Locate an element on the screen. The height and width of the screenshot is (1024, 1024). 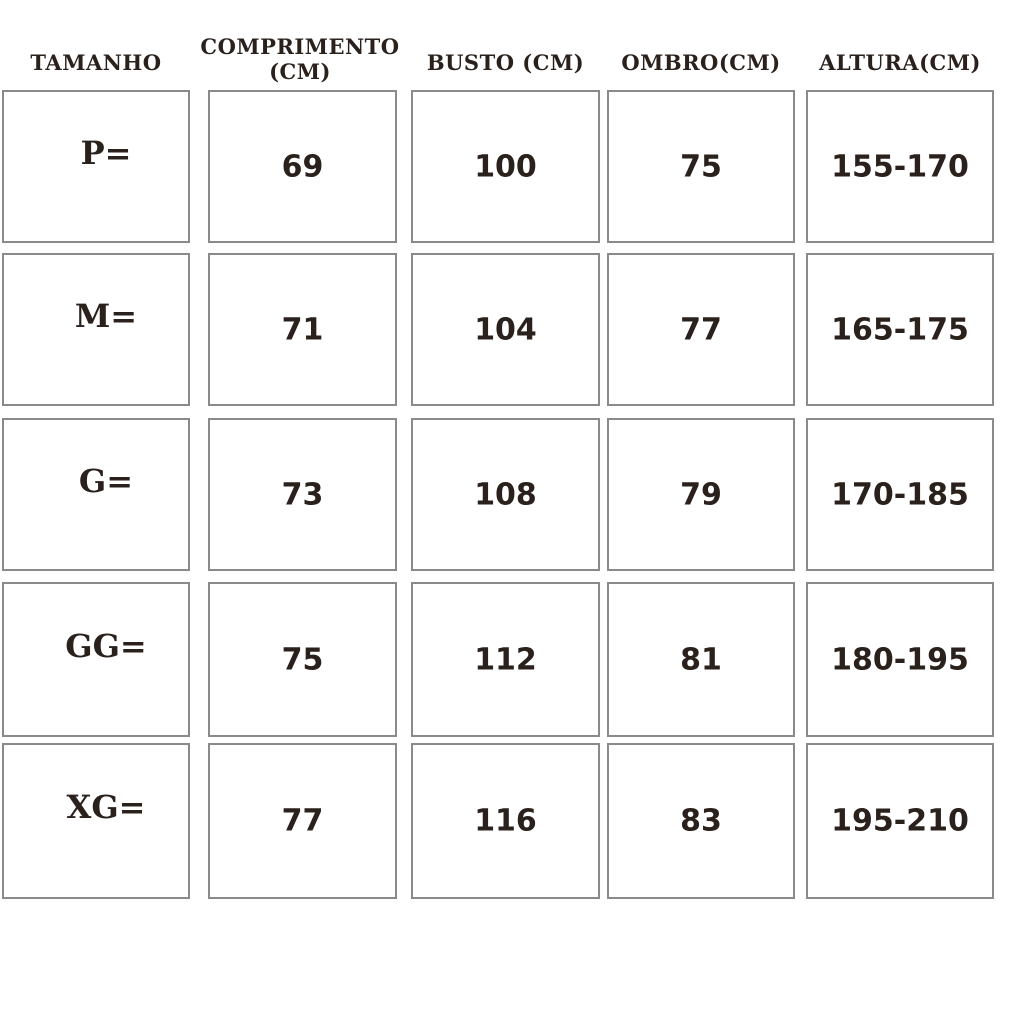
measurement-value: 83 is located at coordinates (701, 821).